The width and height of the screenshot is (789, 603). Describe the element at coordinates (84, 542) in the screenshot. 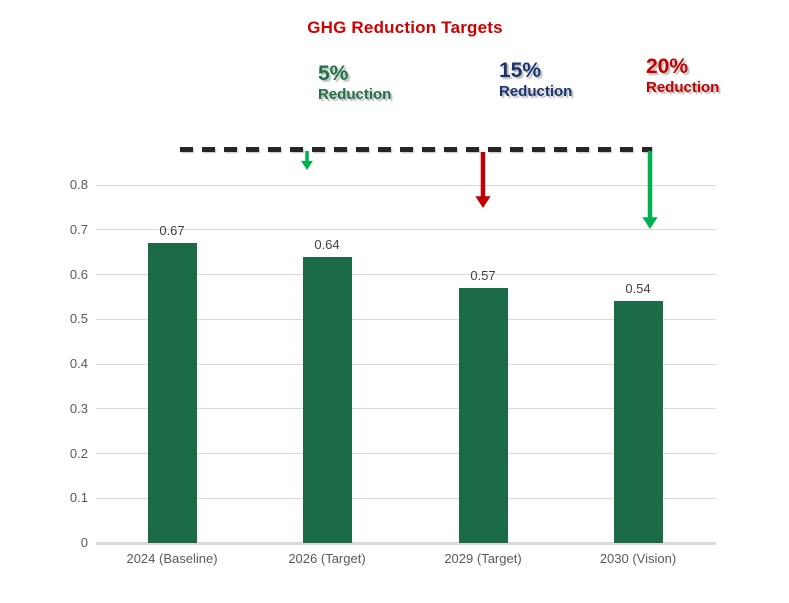

I see `y-axis-tick-label: 0` at that location.